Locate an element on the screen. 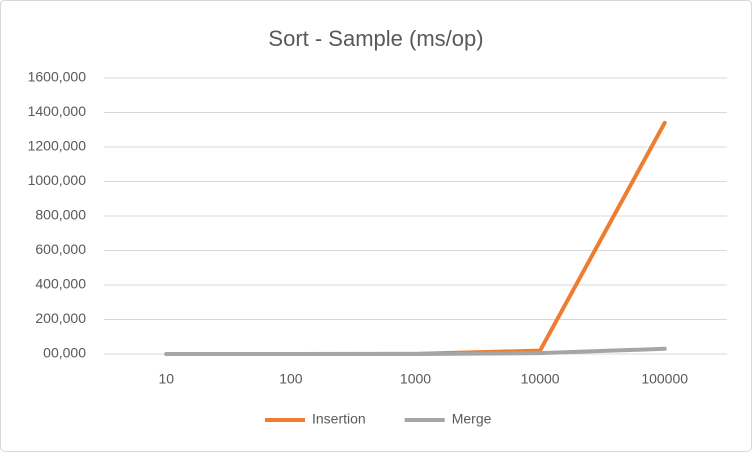 The width and height of the screenshot is (752, 457). y-tick-label: 400,000 is located at coordinates (60, 284).